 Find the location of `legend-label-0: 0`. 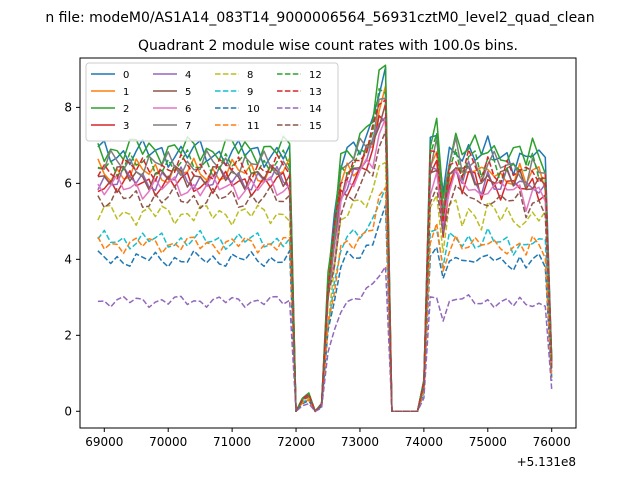

legend-label-0: 0 is located at coordinates (126, 75).